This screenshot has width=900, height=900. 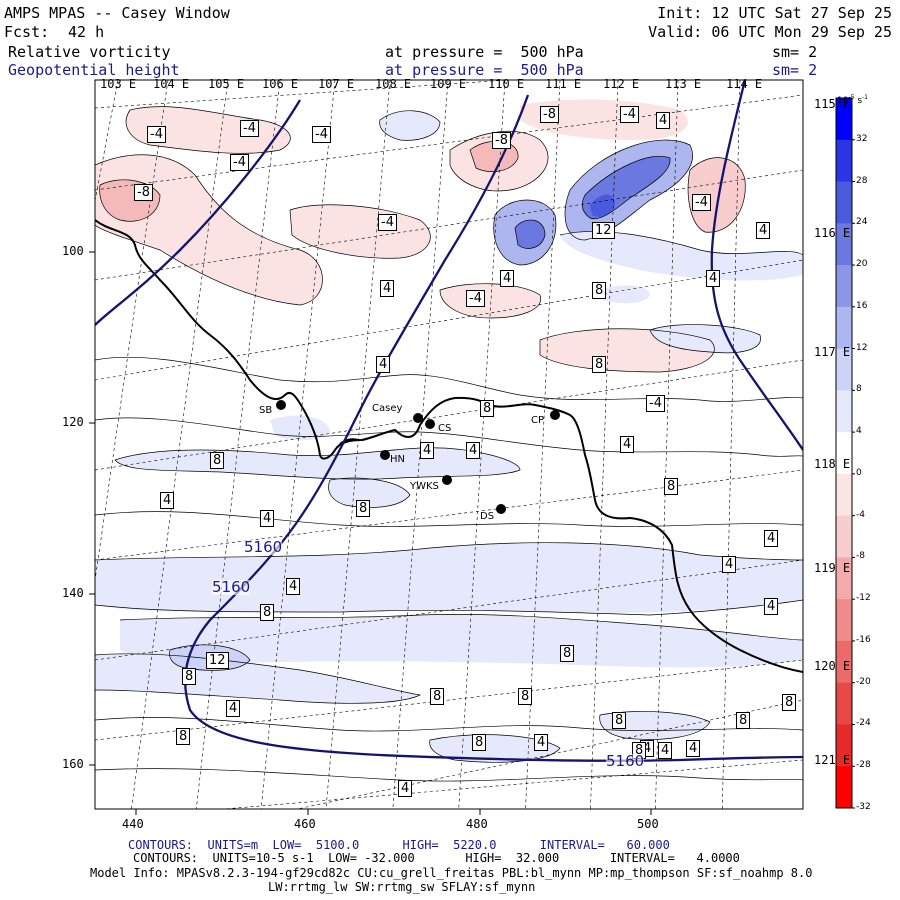 What do you see at coordinates (844, 453) in the screenshot?
I see `colorbar-frame` at bounding box center [844, 453].